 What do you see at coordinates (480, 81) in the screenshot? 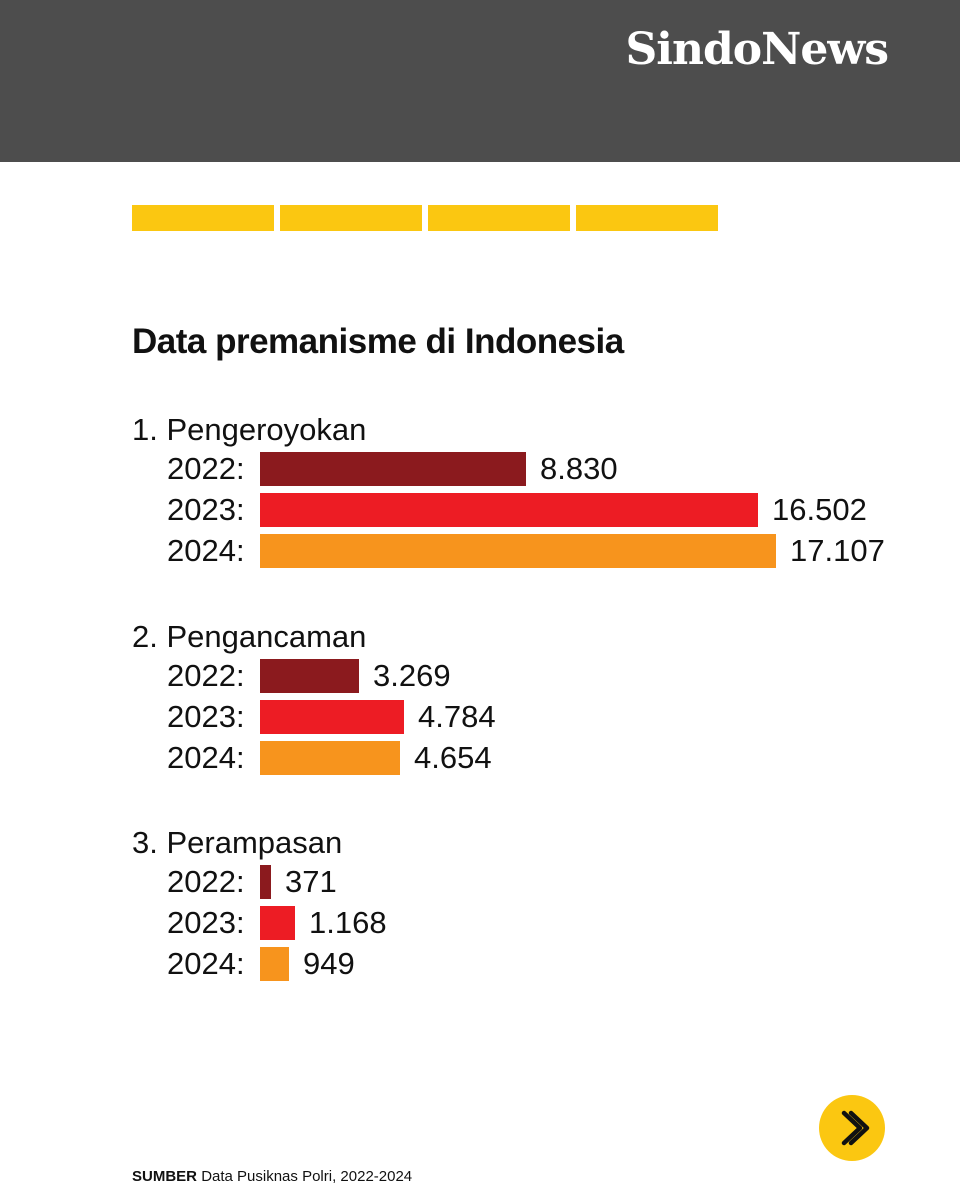
I see `header-bar: SindoNews` at bounding box center [480, 81].